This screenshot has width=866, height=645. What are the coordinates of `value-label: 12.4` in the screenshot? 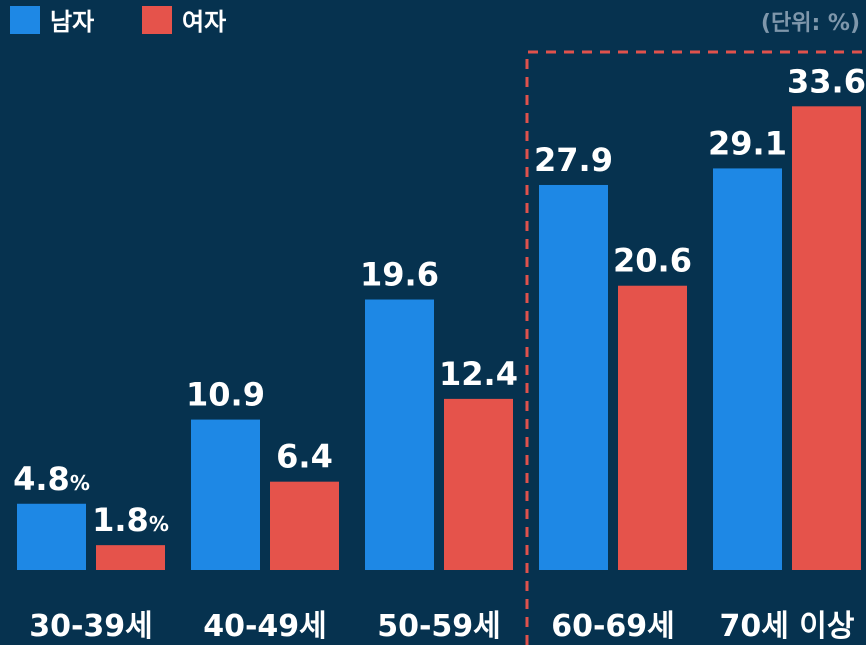 It's located at (478, 374).